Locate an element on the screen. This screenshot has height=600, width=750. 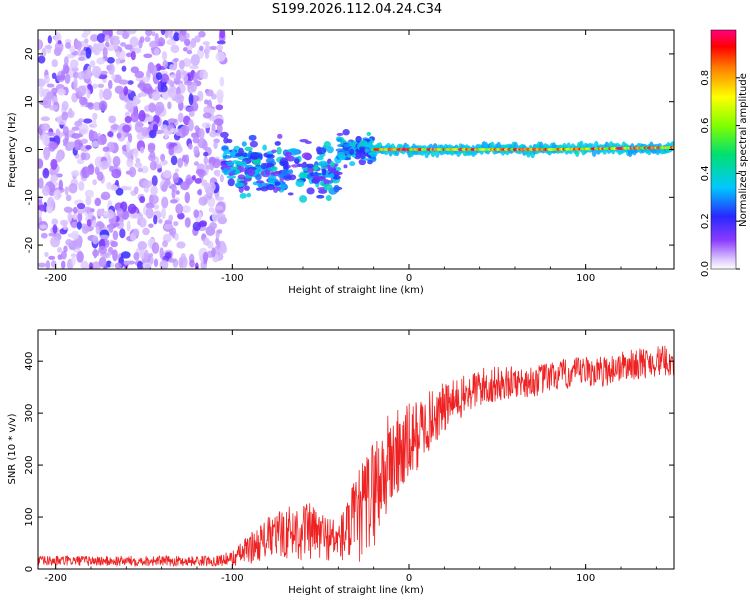
snr-y-tick-label: 400 is located at coordinates (29, 361).